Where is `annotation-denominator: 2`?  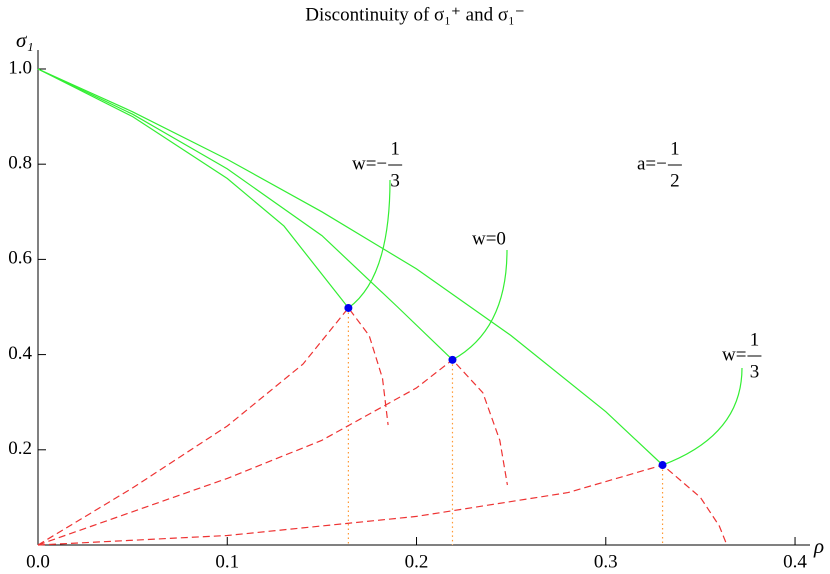 annotation-denominator: 2 is located at coordinates (675, 180).